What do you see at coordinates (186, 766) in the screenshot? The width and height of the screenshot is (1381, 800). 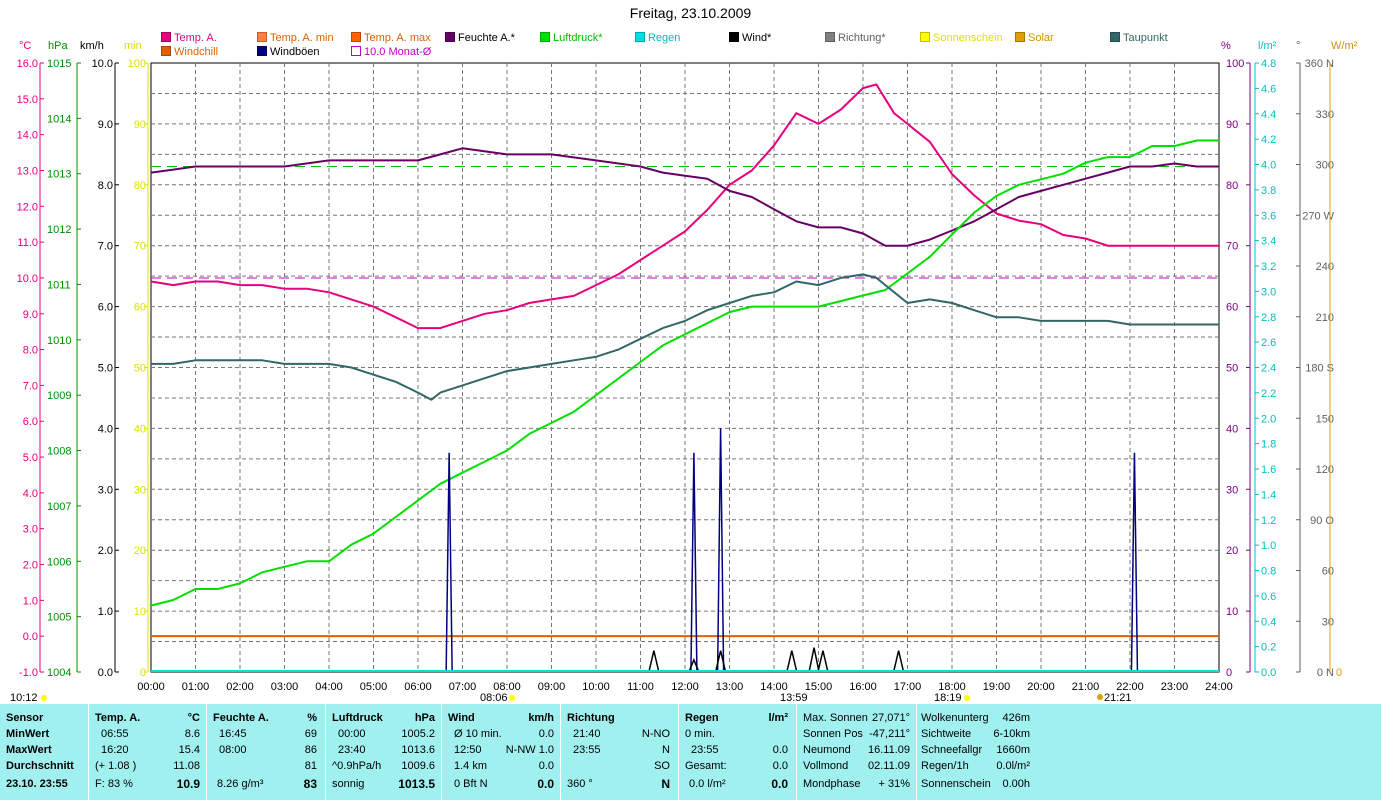 I see `temp-avg-value: 11.08` at bounding box center [186, 766].